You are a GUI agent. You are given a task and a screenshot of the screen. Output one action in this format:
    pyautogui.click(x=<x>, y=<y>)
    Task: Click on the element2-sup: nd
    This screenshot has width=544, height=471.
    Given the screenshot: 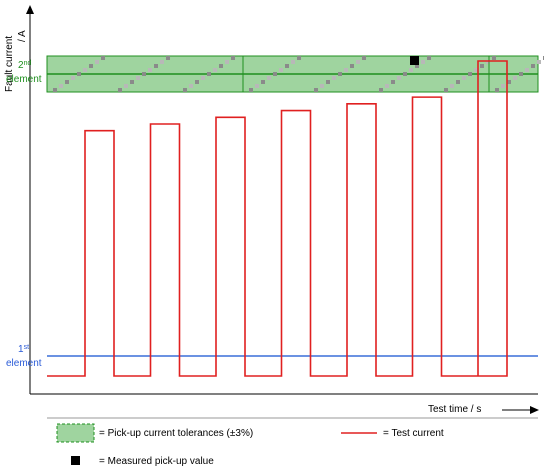 What is the action you would take?
    pyautogui.click(x=27, y=63)
    